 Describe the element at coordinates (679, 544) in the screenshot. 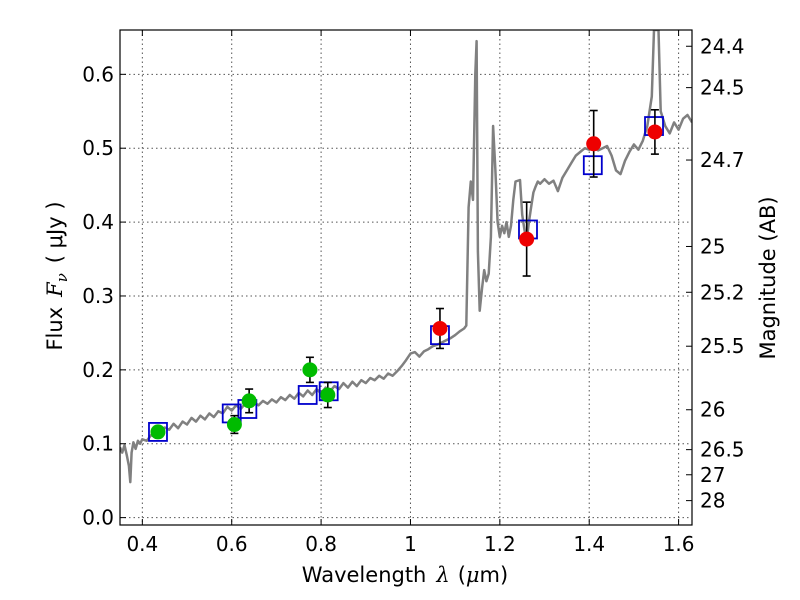

I see `x-tick-label: 1.6` at that location.